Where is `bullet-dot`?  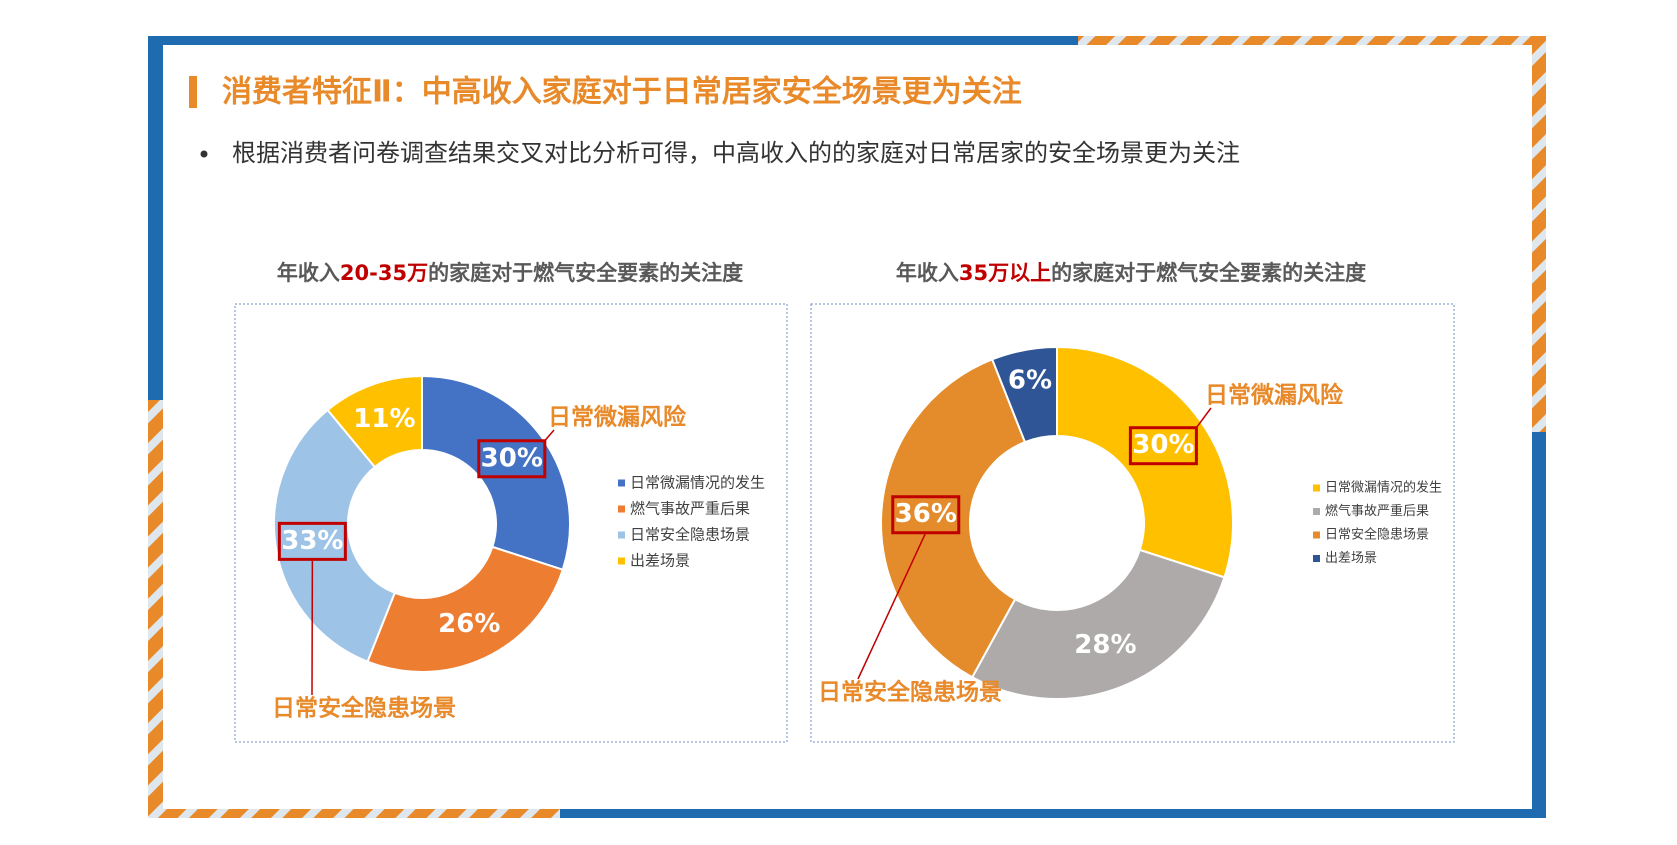
bullet-dot is located at coordinates (204, 154).